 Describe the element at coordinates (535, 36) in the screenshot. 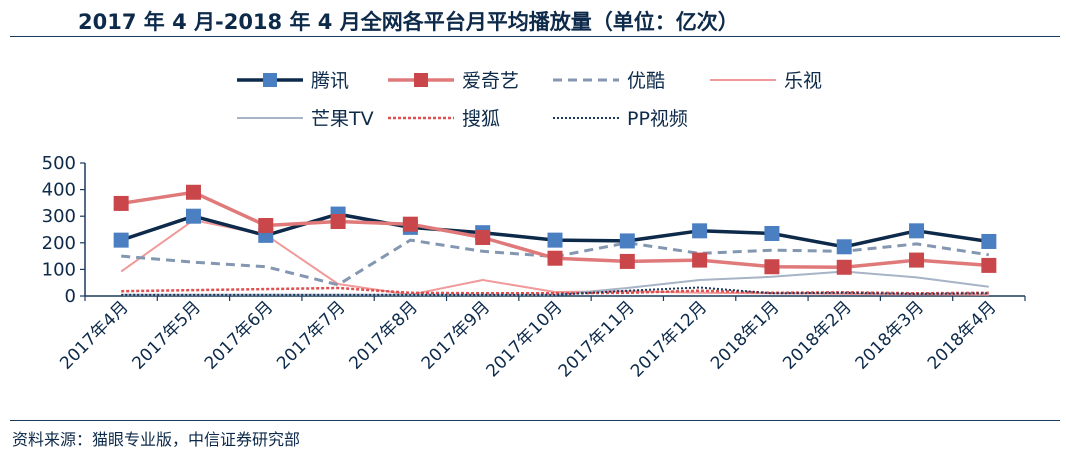

I see `title-rule` at that location.